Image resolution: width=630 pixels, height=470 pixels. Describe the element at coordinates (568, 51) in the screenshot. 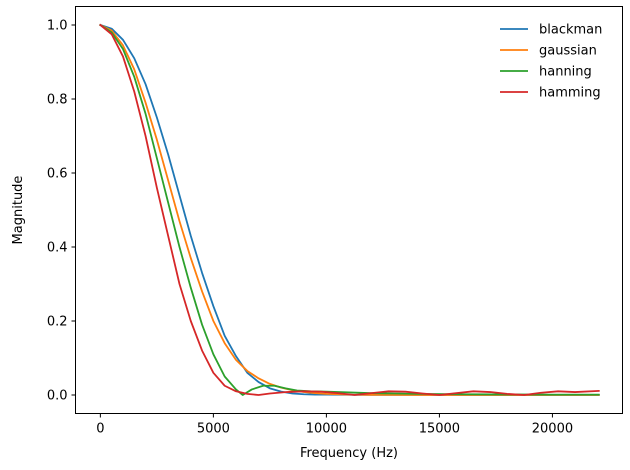

I see `legend-label-gaussian: gaussian` at that location.